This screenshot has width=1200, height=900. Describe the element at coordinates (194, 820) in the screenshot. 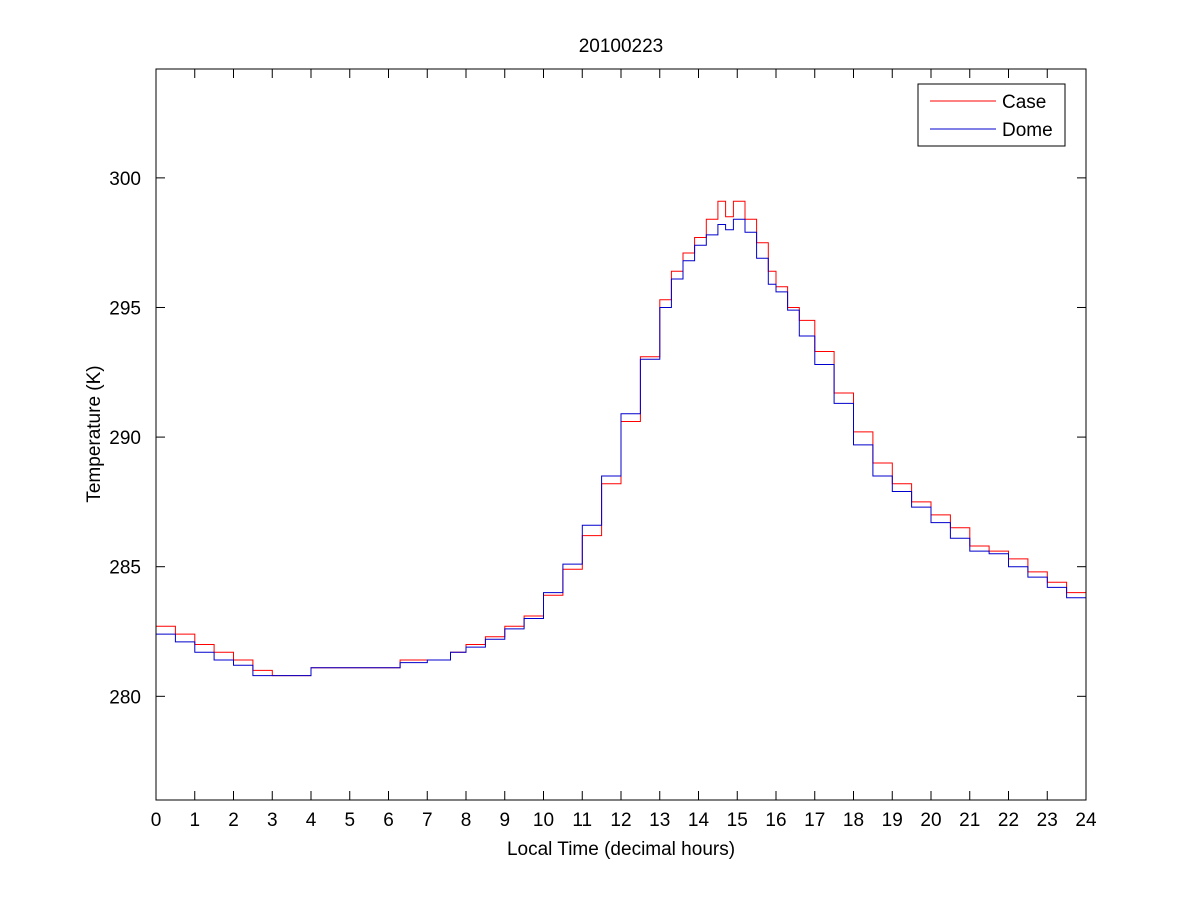

I see `x-tick-label: 1` at that location.